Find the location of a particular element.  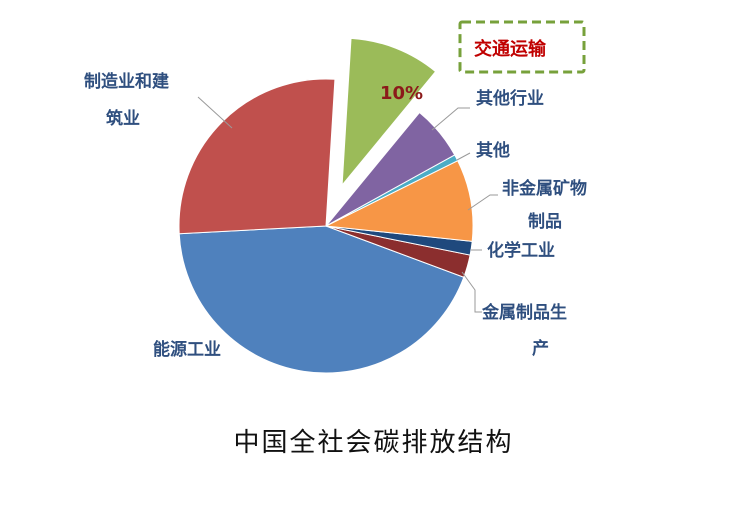

label-chemical: 化学工业 is located at coordinates (521, 250).